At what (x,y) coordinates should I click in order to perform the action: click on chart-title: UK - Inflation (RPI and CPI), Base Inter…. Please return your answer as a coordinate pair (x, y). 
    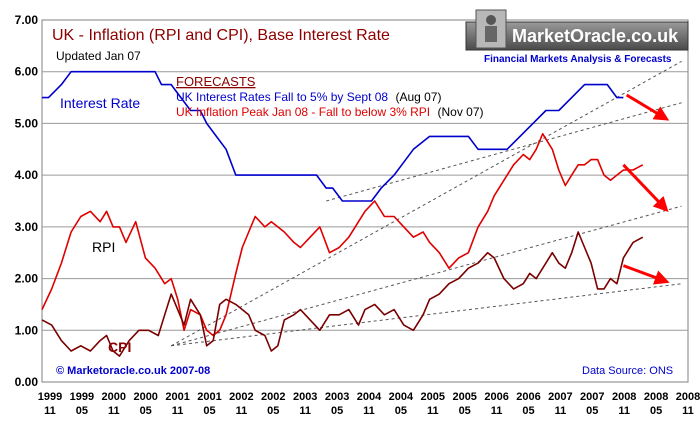
    Looking at the image, I should click on (221, 35).